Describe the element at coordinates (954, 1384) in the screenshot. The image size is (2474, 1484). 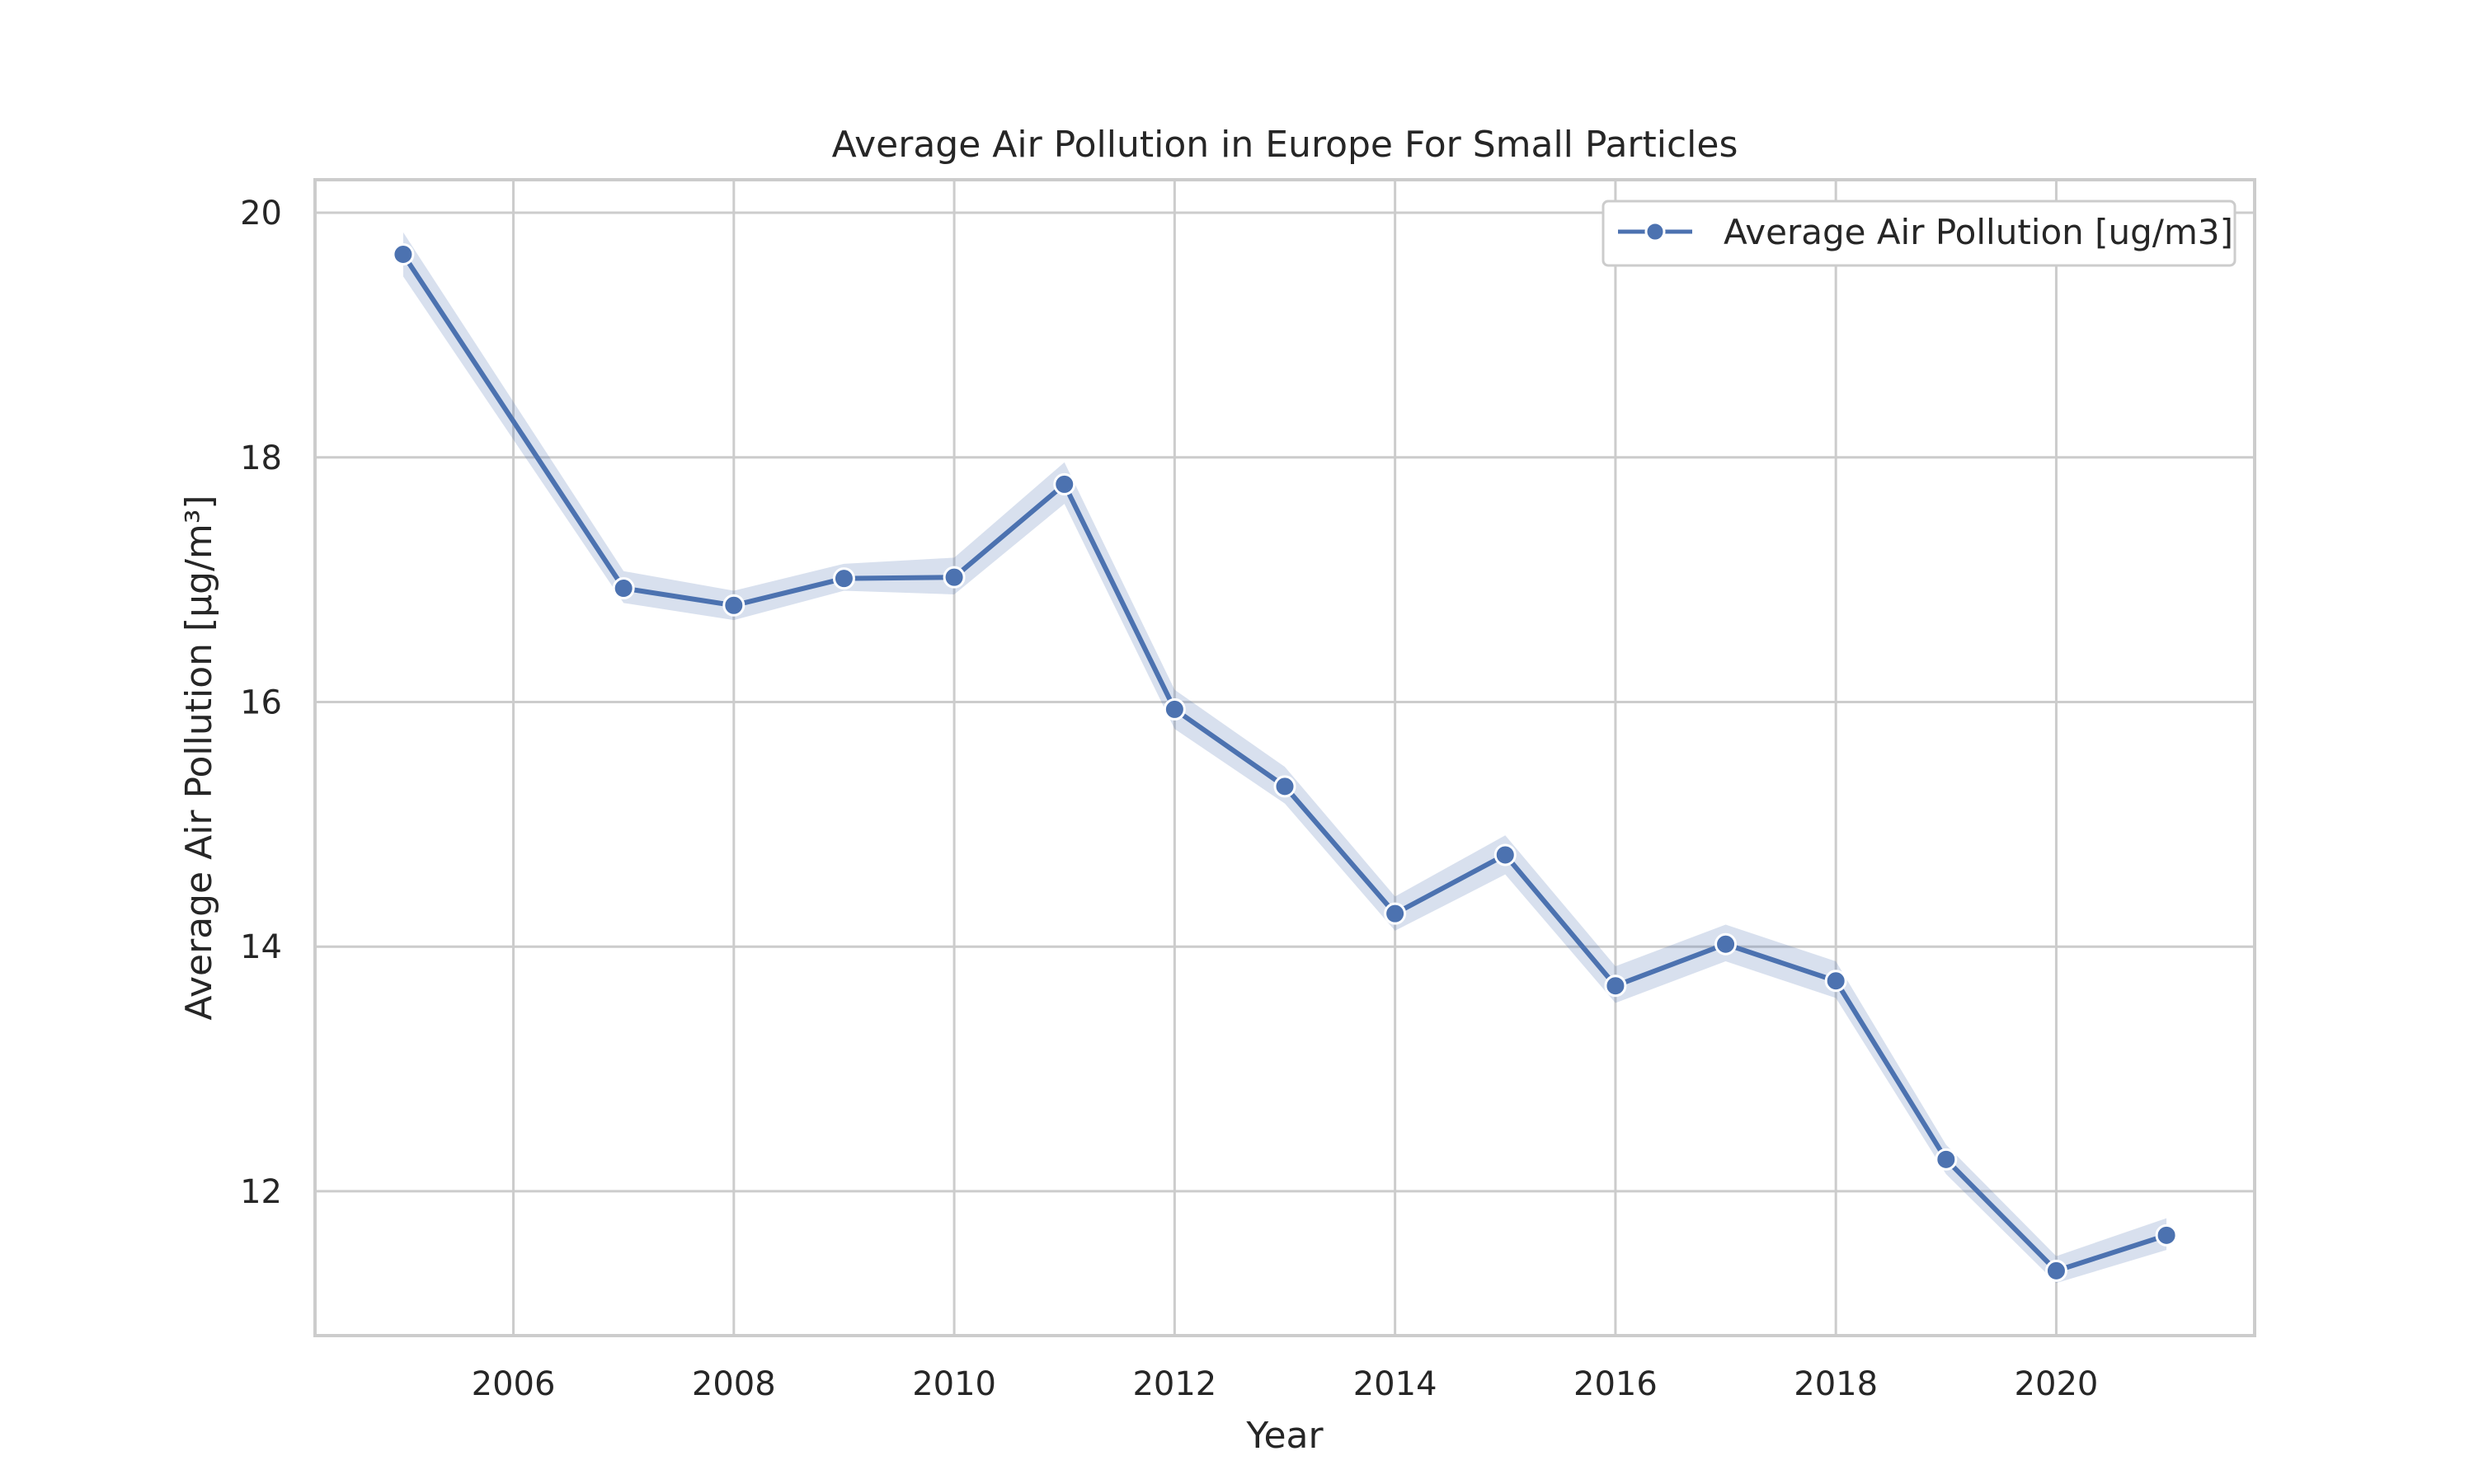
I see `x-tick-label: 2010` at that location.